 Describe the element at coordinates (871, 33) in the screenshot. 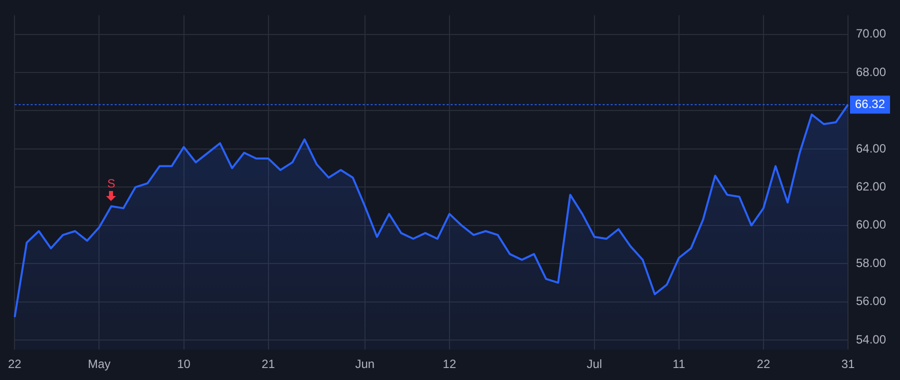

I see `y-tick-label: 70.00` at that location.